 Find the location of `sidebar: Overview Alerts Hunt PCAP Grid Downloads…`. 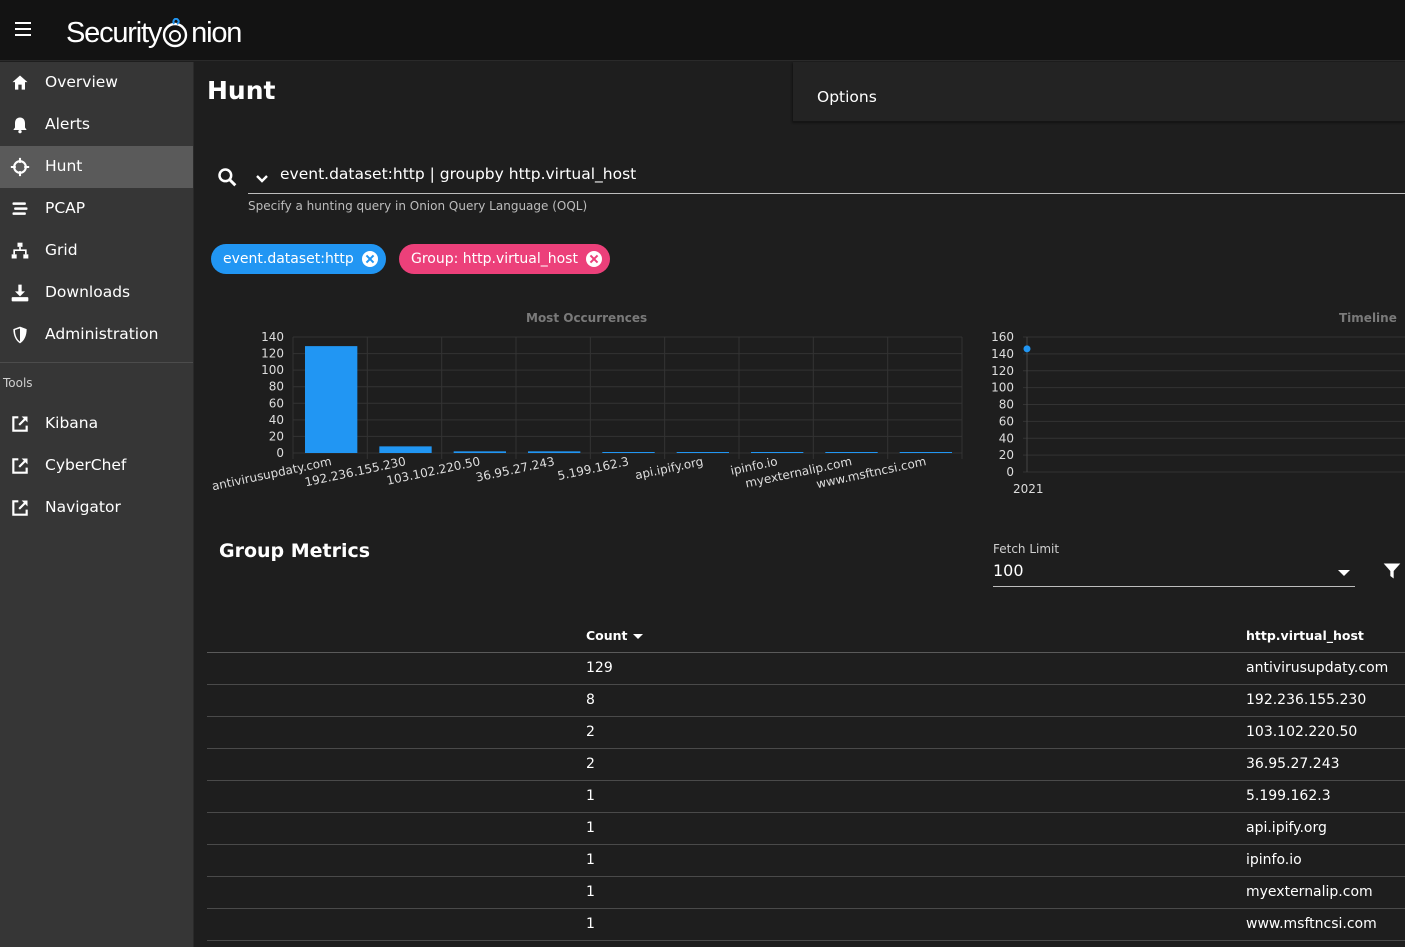

sidebar: Overview Alerts Hunt PCAP Grid Downloads… is located at coordinates (97, 504).